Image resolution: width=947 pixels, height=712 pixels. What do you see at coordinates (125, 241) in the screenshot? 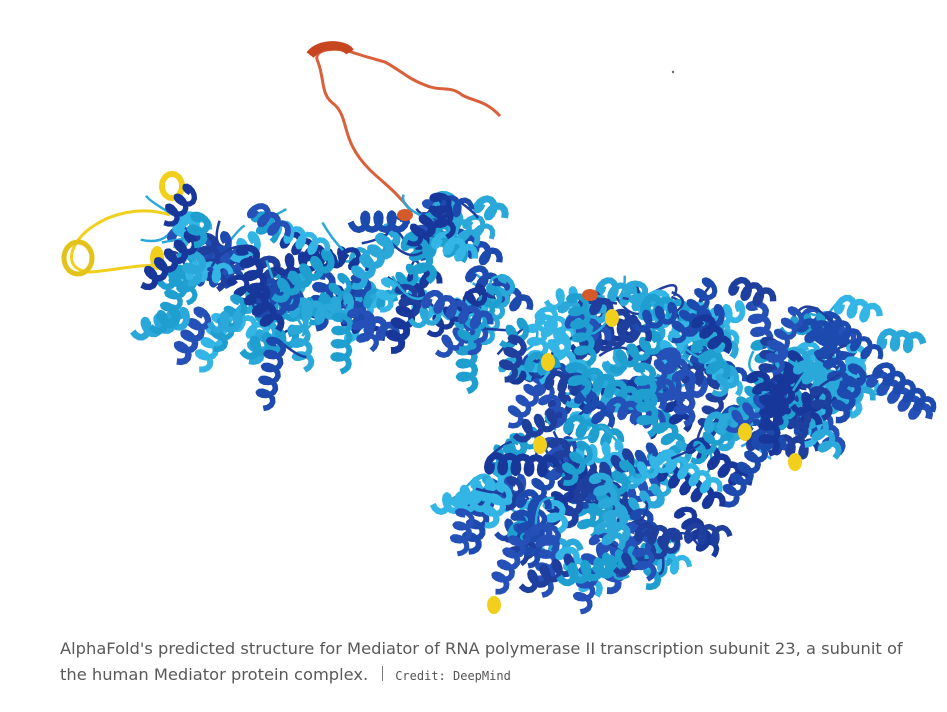
I see `loop-yellow` at bounding box center [125, 241].